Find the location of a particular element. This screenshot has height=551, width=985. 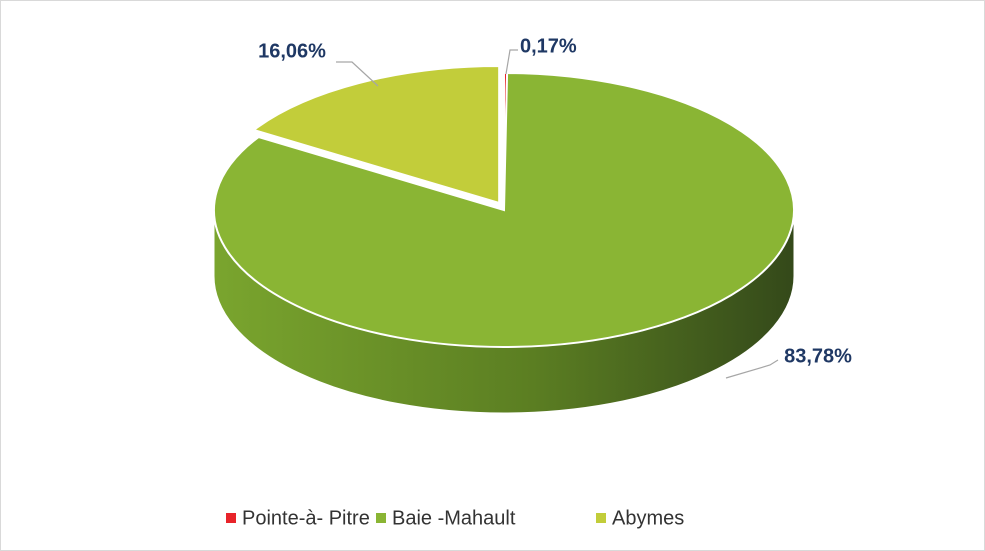

legend-label: Abymes is located at coordinates (648, 518).